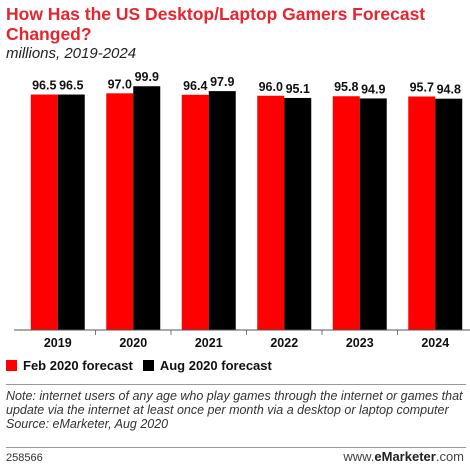 The width and height of the screenshot is (470, 471). Describe the element at coordinates (44, 86) in the screenshot. I see `value-label-feb-2019: 96.5` at that location.